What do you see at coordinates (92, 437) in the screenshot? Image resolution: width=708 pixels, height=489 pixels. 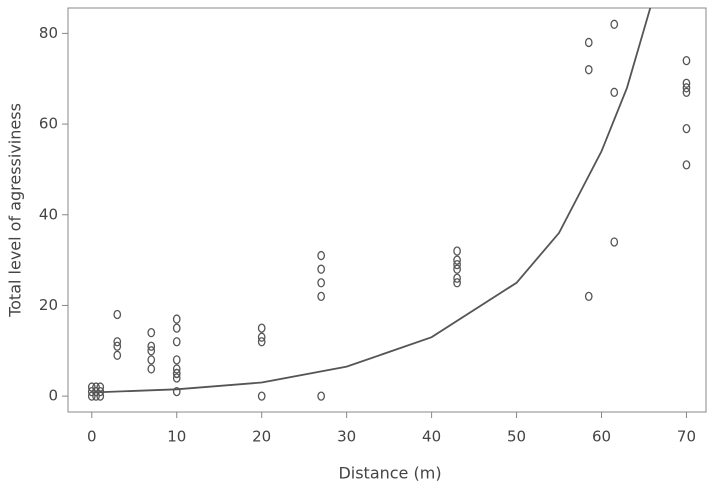 I see `x-tick-label: 0` at bounding box center [92, 437].